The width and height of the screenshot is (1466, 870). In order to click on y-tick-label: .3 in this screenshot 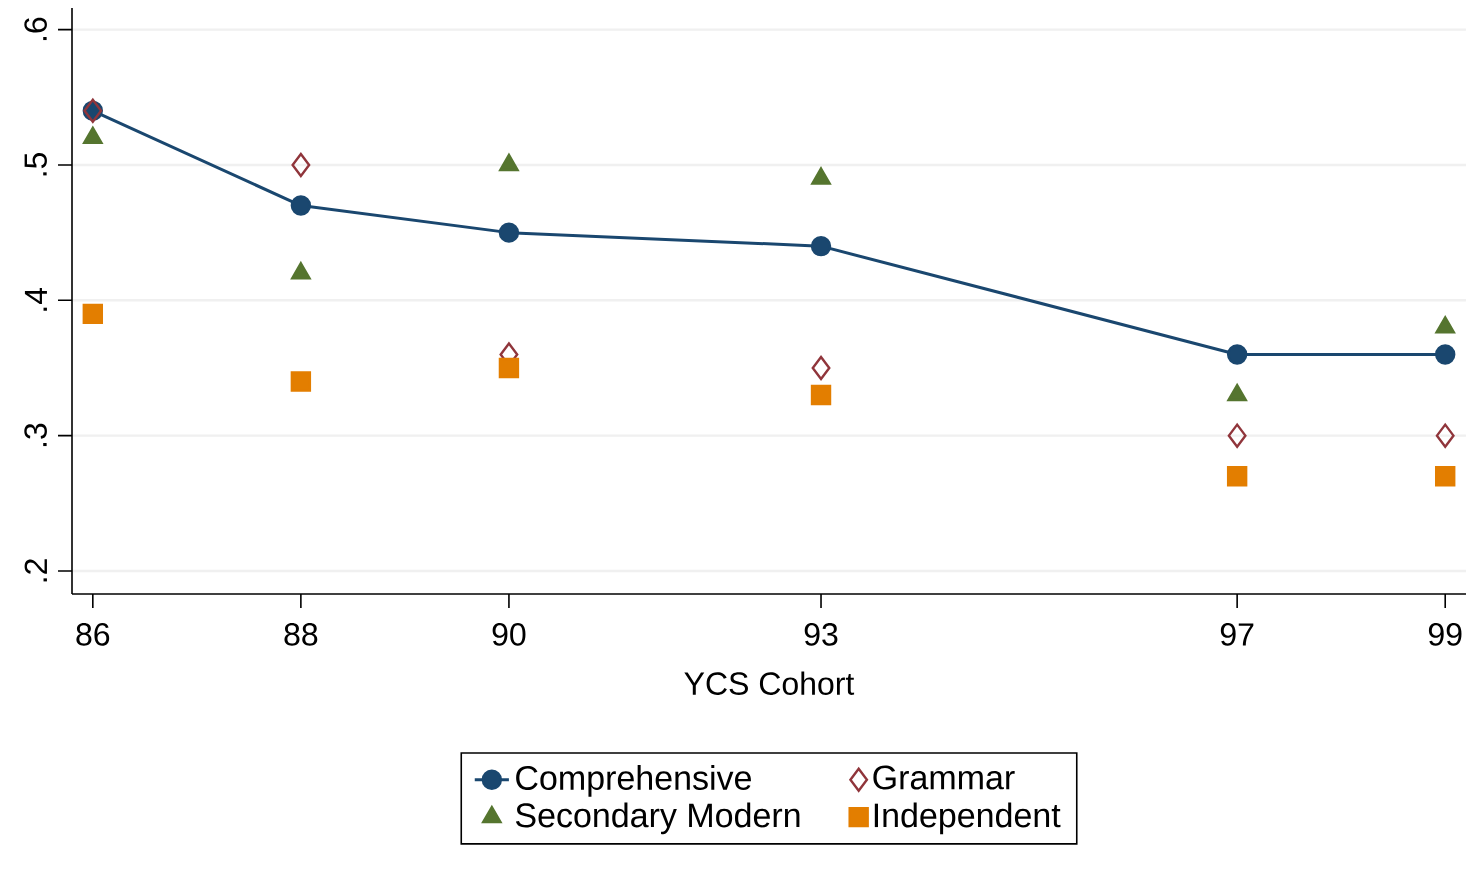, I will do `click(35, 435)`.